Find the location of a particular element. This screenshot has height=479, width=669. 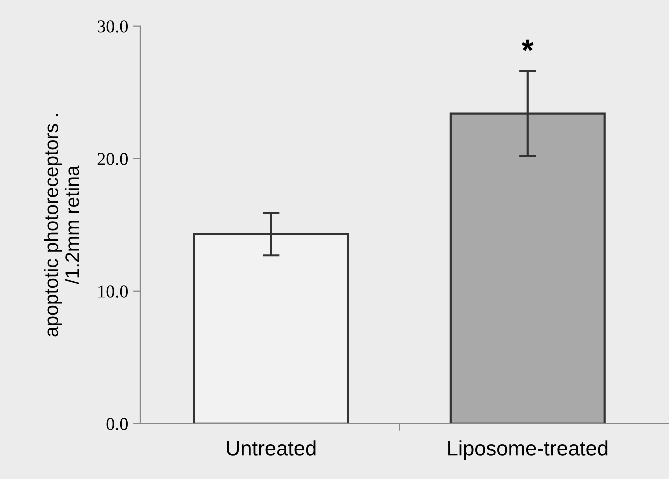

y-axis-title: apoptotic photoreceptors . /1.2mm retina is located at coordinates (62, 225).